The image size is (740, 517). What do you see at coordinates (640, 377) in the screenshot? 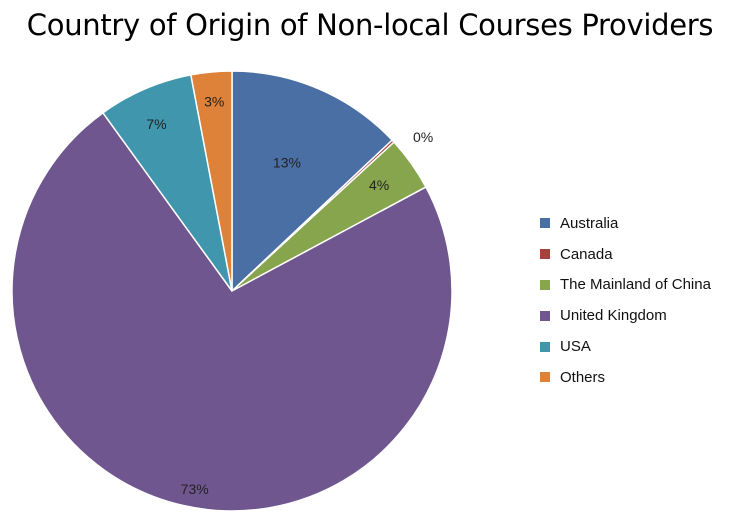
I see `legend-item-others: Others` at bounding box center [640, 377].